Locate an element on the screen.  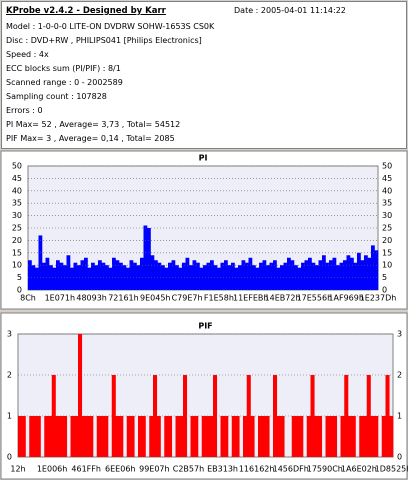
x-tick-label: 116162h is located at coordinates (257, 469).